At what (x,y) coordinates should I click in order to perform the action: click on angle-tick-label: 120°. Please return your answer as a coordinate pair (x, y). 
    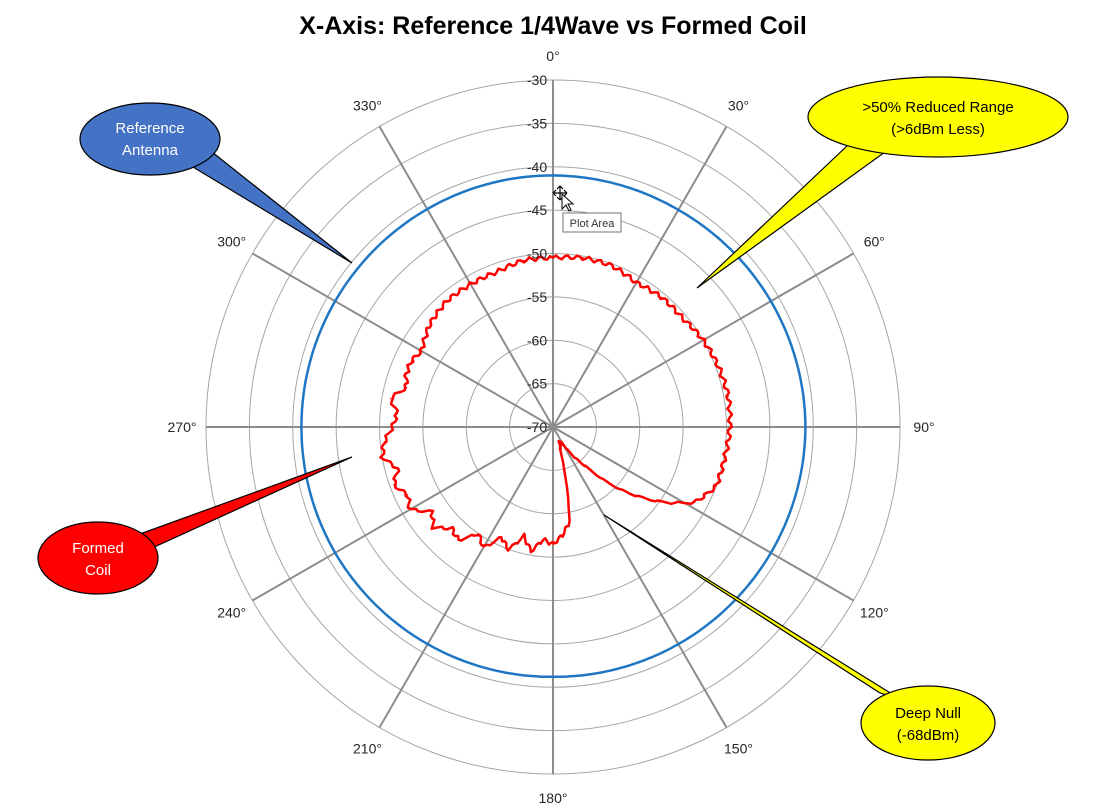
    Looking at the image, I should click on (874, 613).